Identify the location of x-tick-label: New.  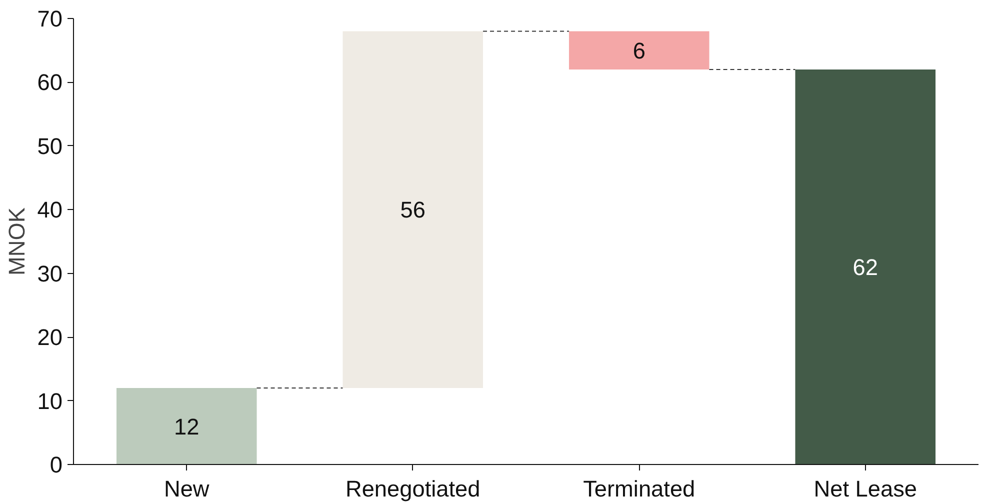
(187, 489).